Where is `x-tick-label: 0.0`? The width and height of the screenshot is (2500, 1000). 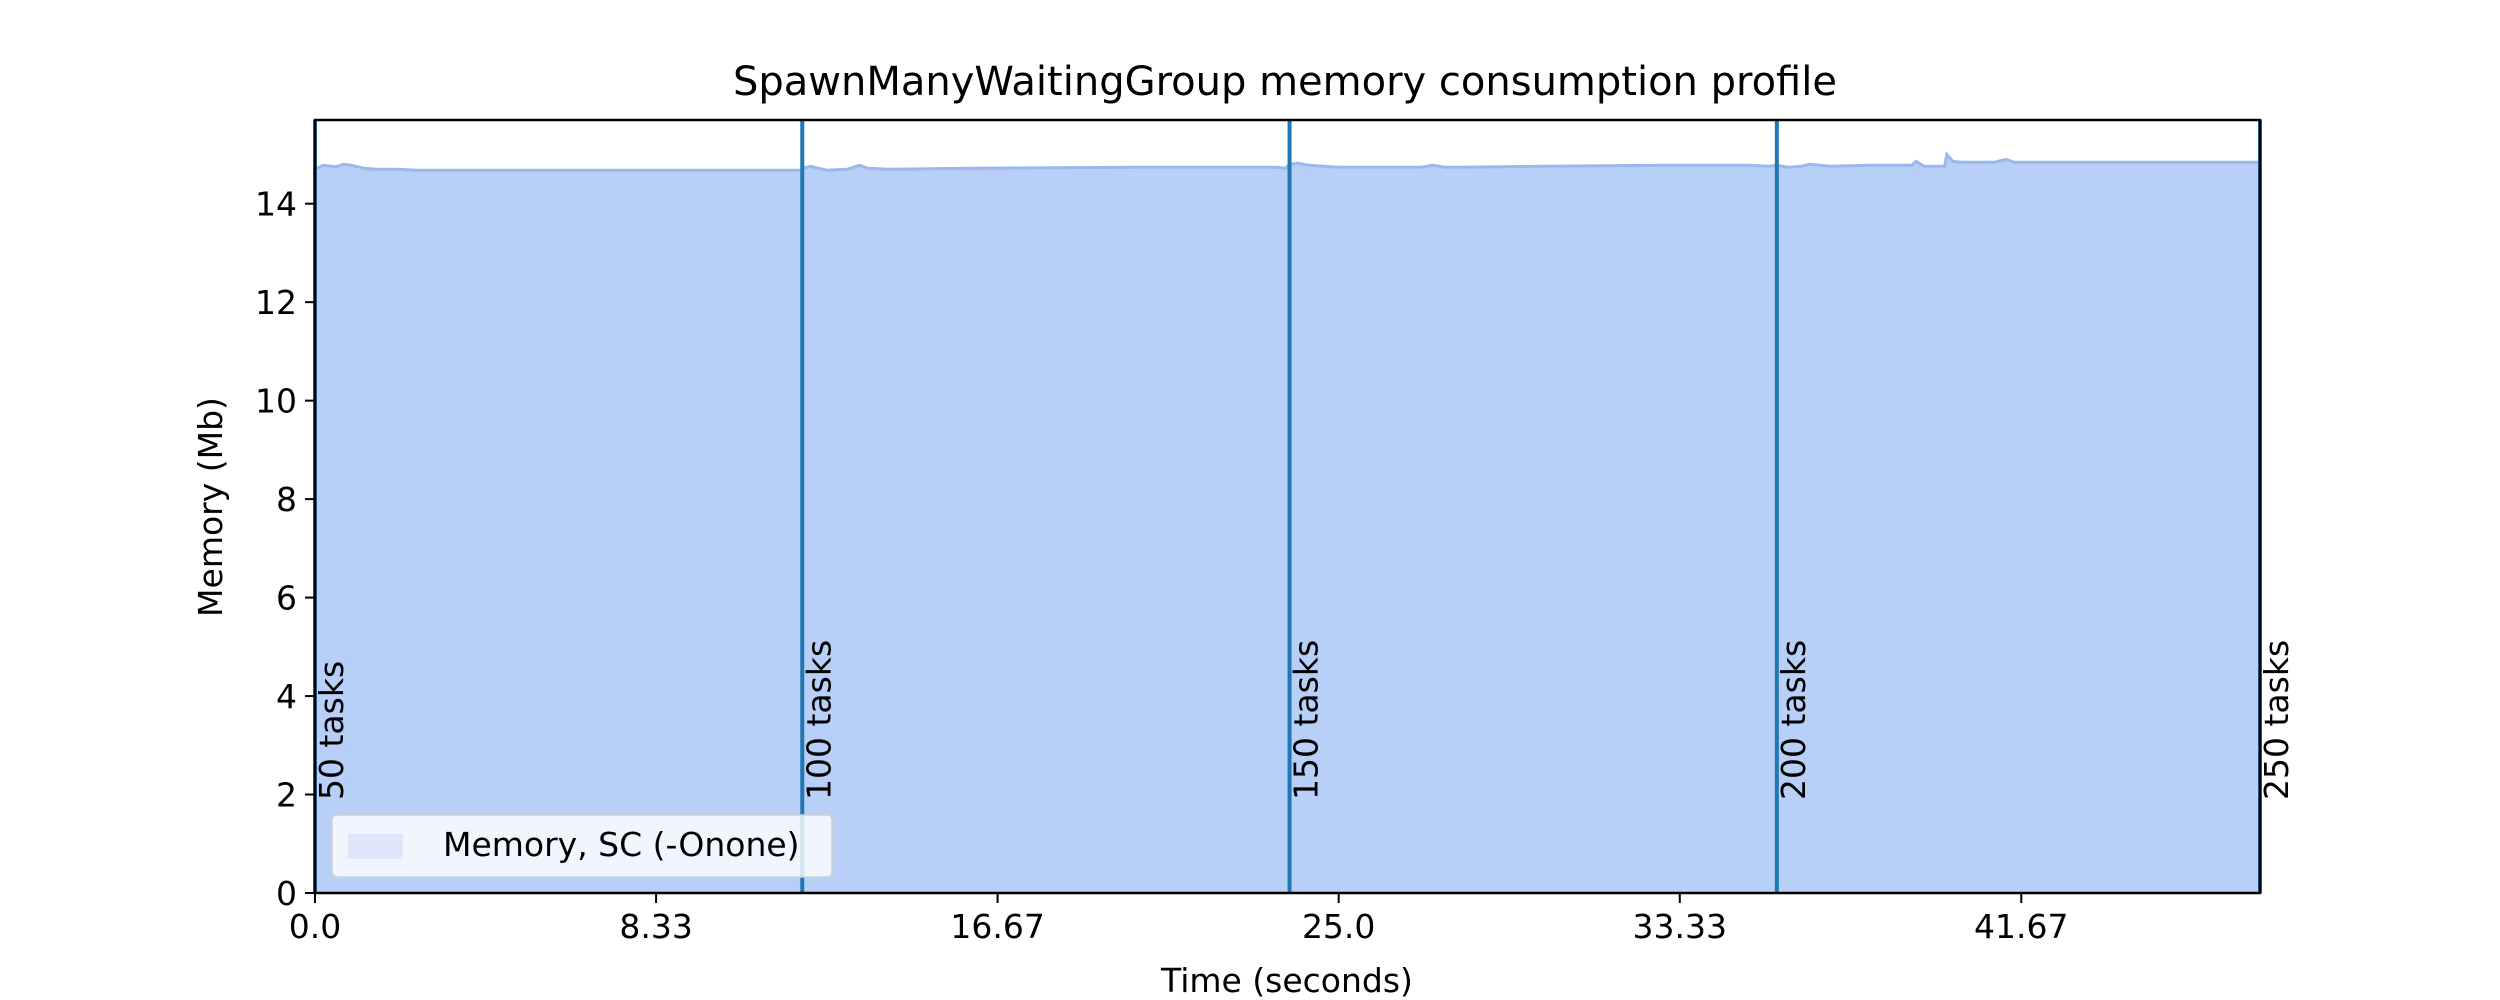 x-tick-label: 0.0 is located at coordinates (315, 926).